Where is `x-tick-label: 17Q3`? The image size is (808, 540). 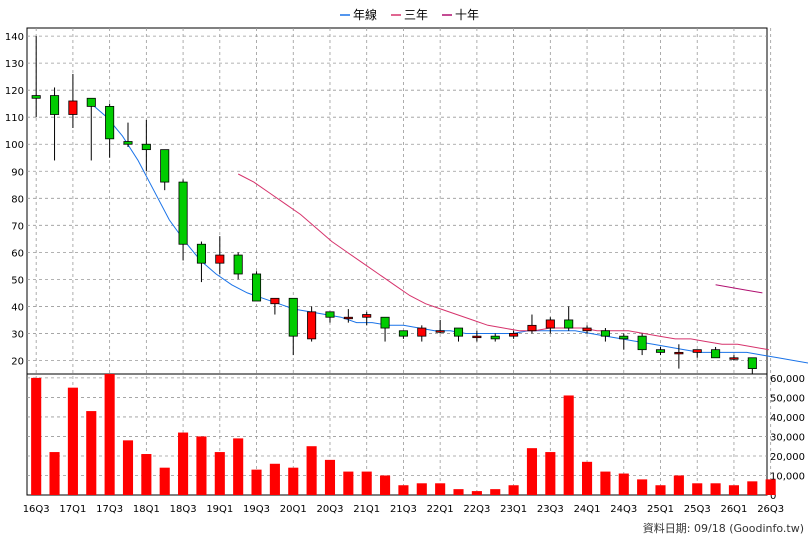
x-tick-label: 17Q3 is located at coordinates (109, 509).